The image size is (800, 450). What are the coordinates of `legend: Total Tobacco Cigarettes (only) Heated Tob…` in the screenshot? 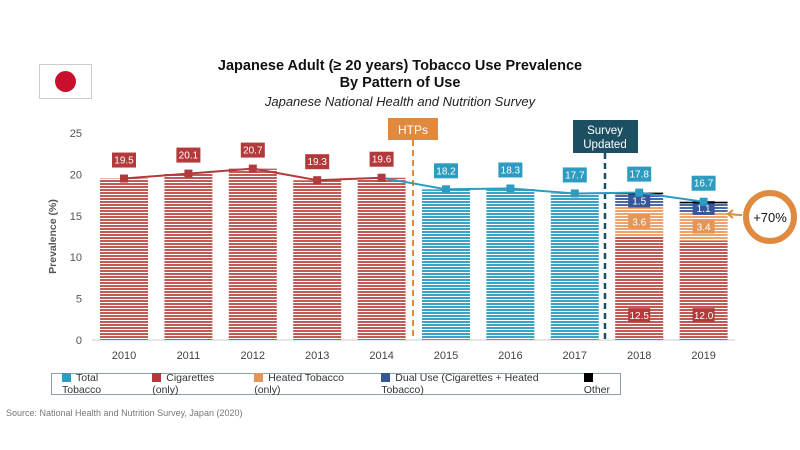 It's located at (336, 384).